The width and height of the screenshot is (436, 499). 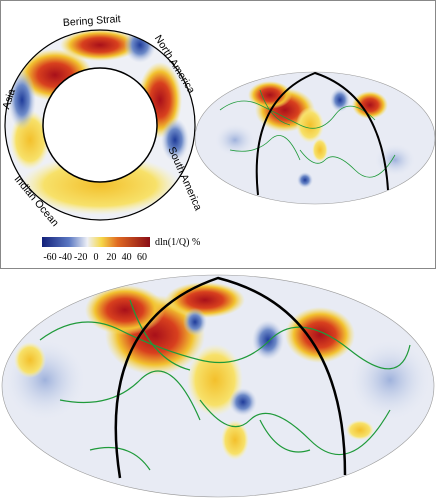 What do you see at coordinates (142, 257) in the screenshot?
I see `colorbar-tick-label: 60` at bounding box center [142, 257].